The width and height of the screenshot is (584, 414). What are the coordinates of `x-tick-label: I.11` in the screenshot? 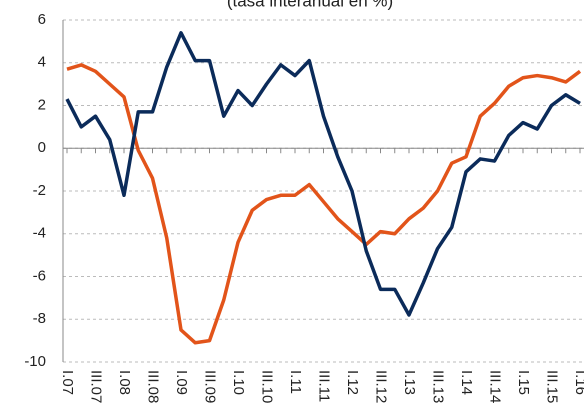 It's located at (295, 382).